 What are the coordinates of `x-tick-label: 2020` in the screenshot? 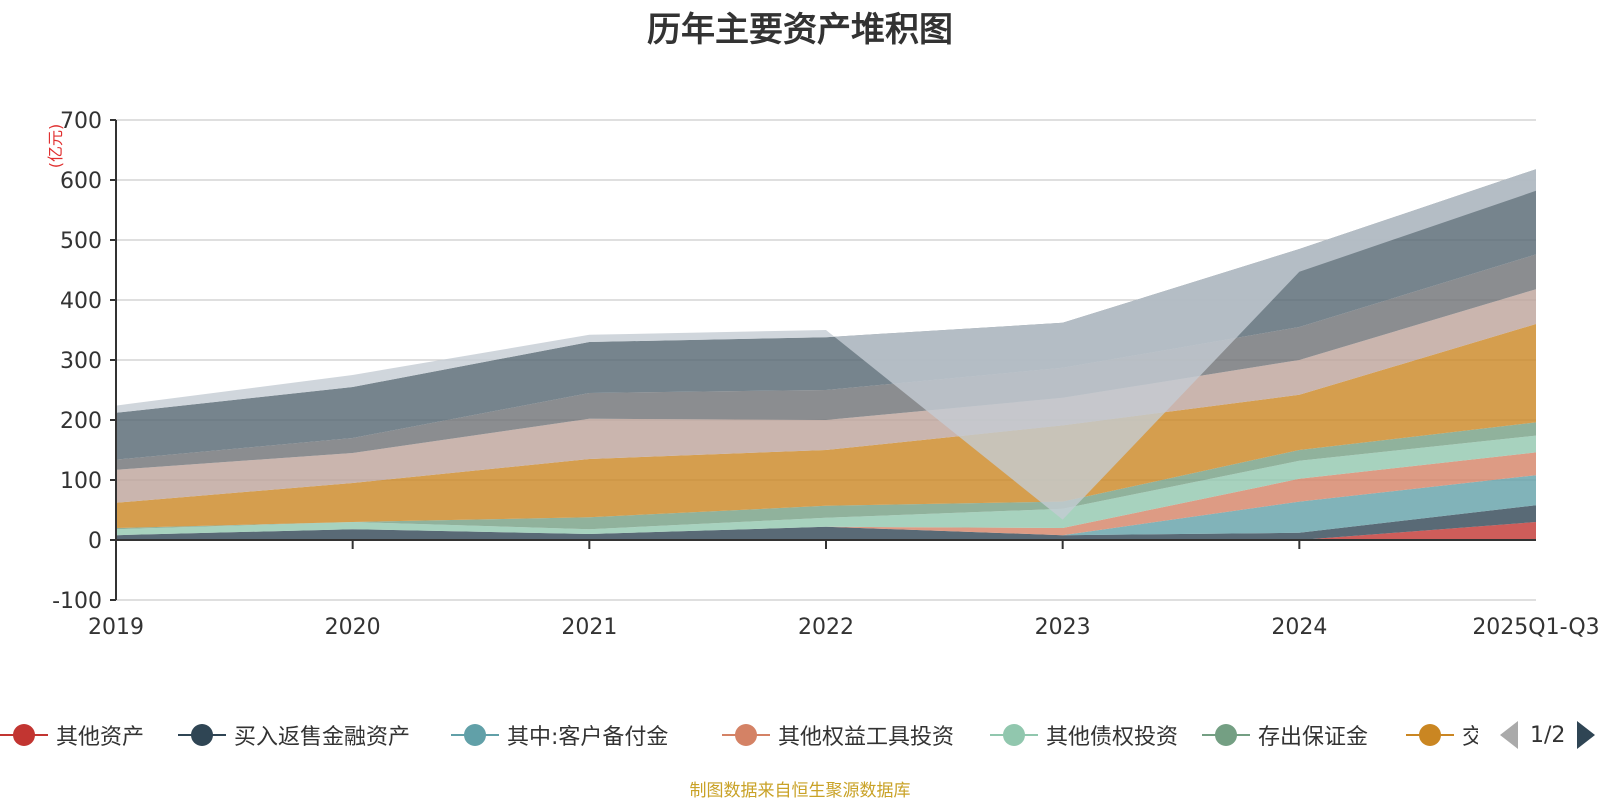 It's located at (353, 627).